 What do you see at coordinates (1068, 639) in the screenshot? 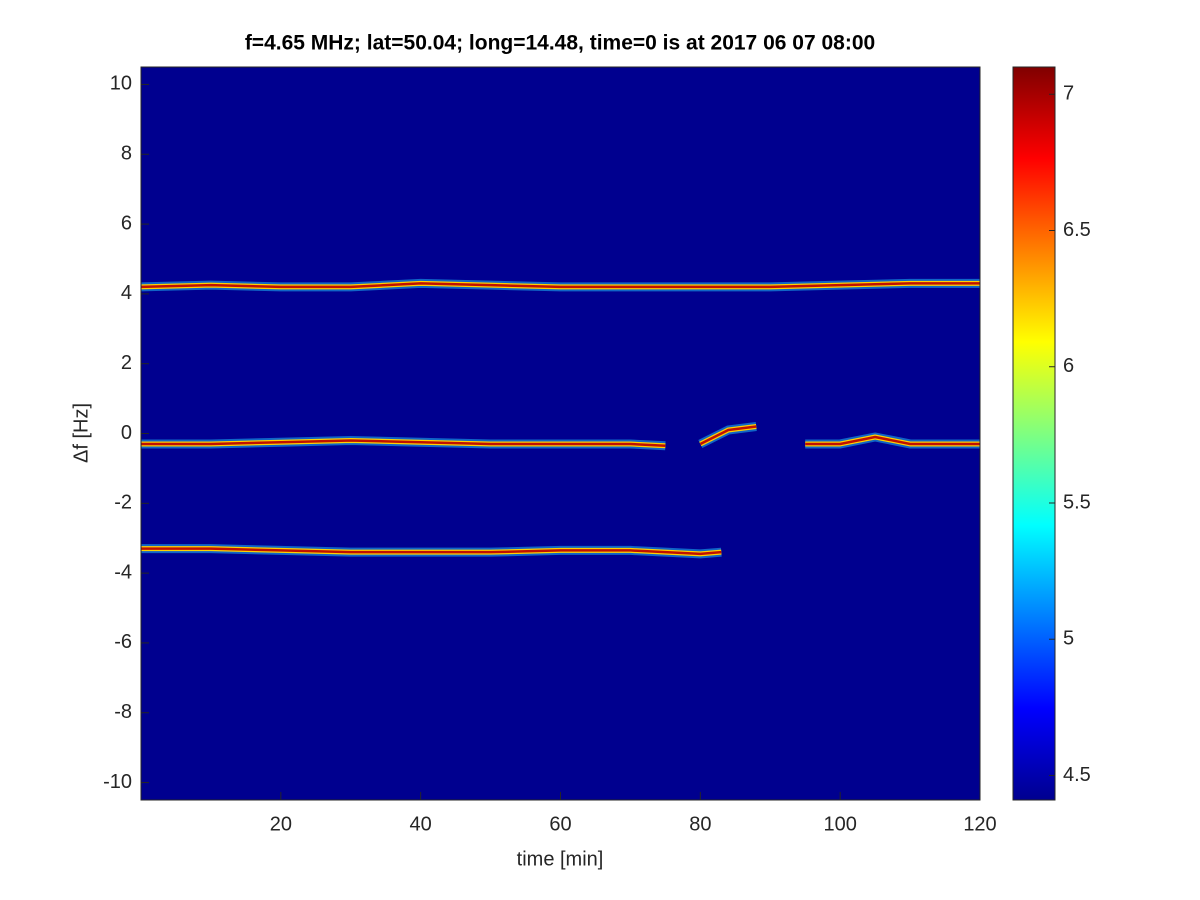
I see `colorbar-tick-label: 5` at bounding box center [1068, 639].